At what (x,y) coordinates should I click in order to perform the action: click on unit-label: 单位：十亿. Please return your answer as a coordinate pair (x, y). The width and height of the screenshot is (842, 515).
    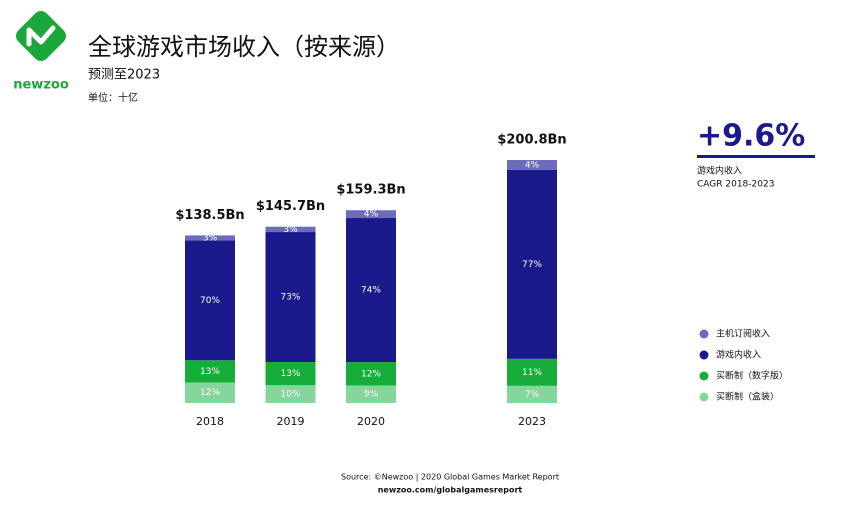
    Looking at the image, I should click on (113, 97).